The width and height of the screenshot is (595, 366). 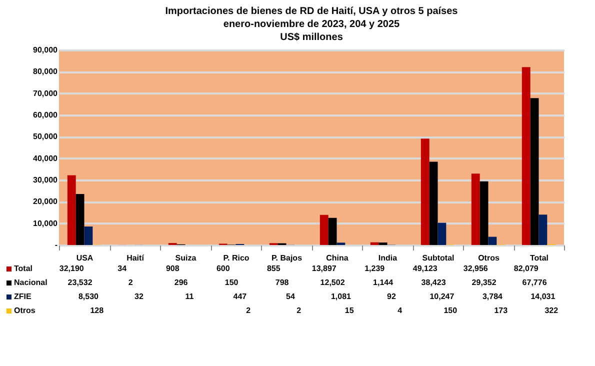 I want to click on legend-label: Total, so click(x=23, y=268).